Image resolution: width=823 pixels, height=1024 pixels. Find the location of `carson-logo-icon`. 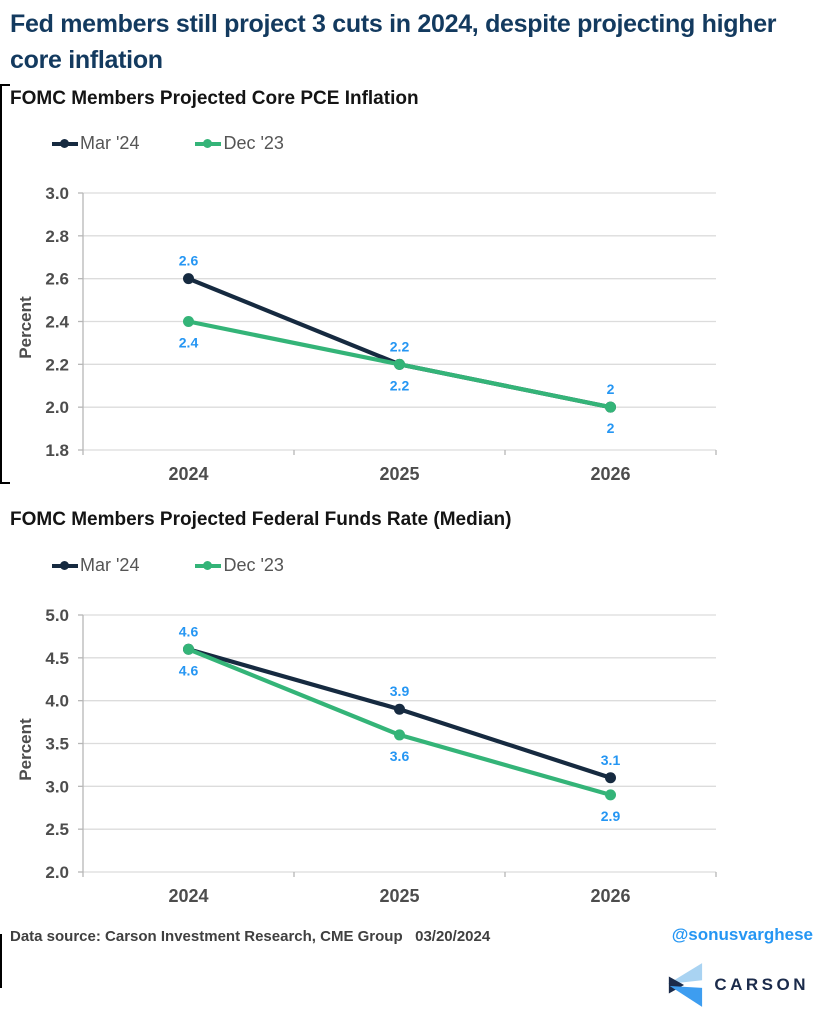

carson-logo-icon is located at coordinates (685, 985).